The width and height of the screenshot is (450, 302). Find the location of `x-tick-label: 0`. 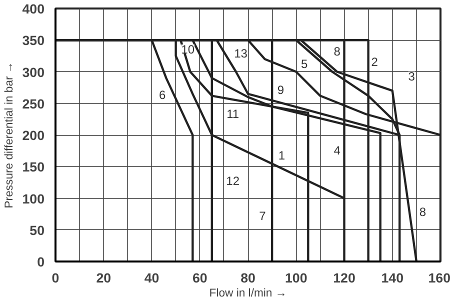

x-tick-label: 0 is located at coordinates (56, 278).